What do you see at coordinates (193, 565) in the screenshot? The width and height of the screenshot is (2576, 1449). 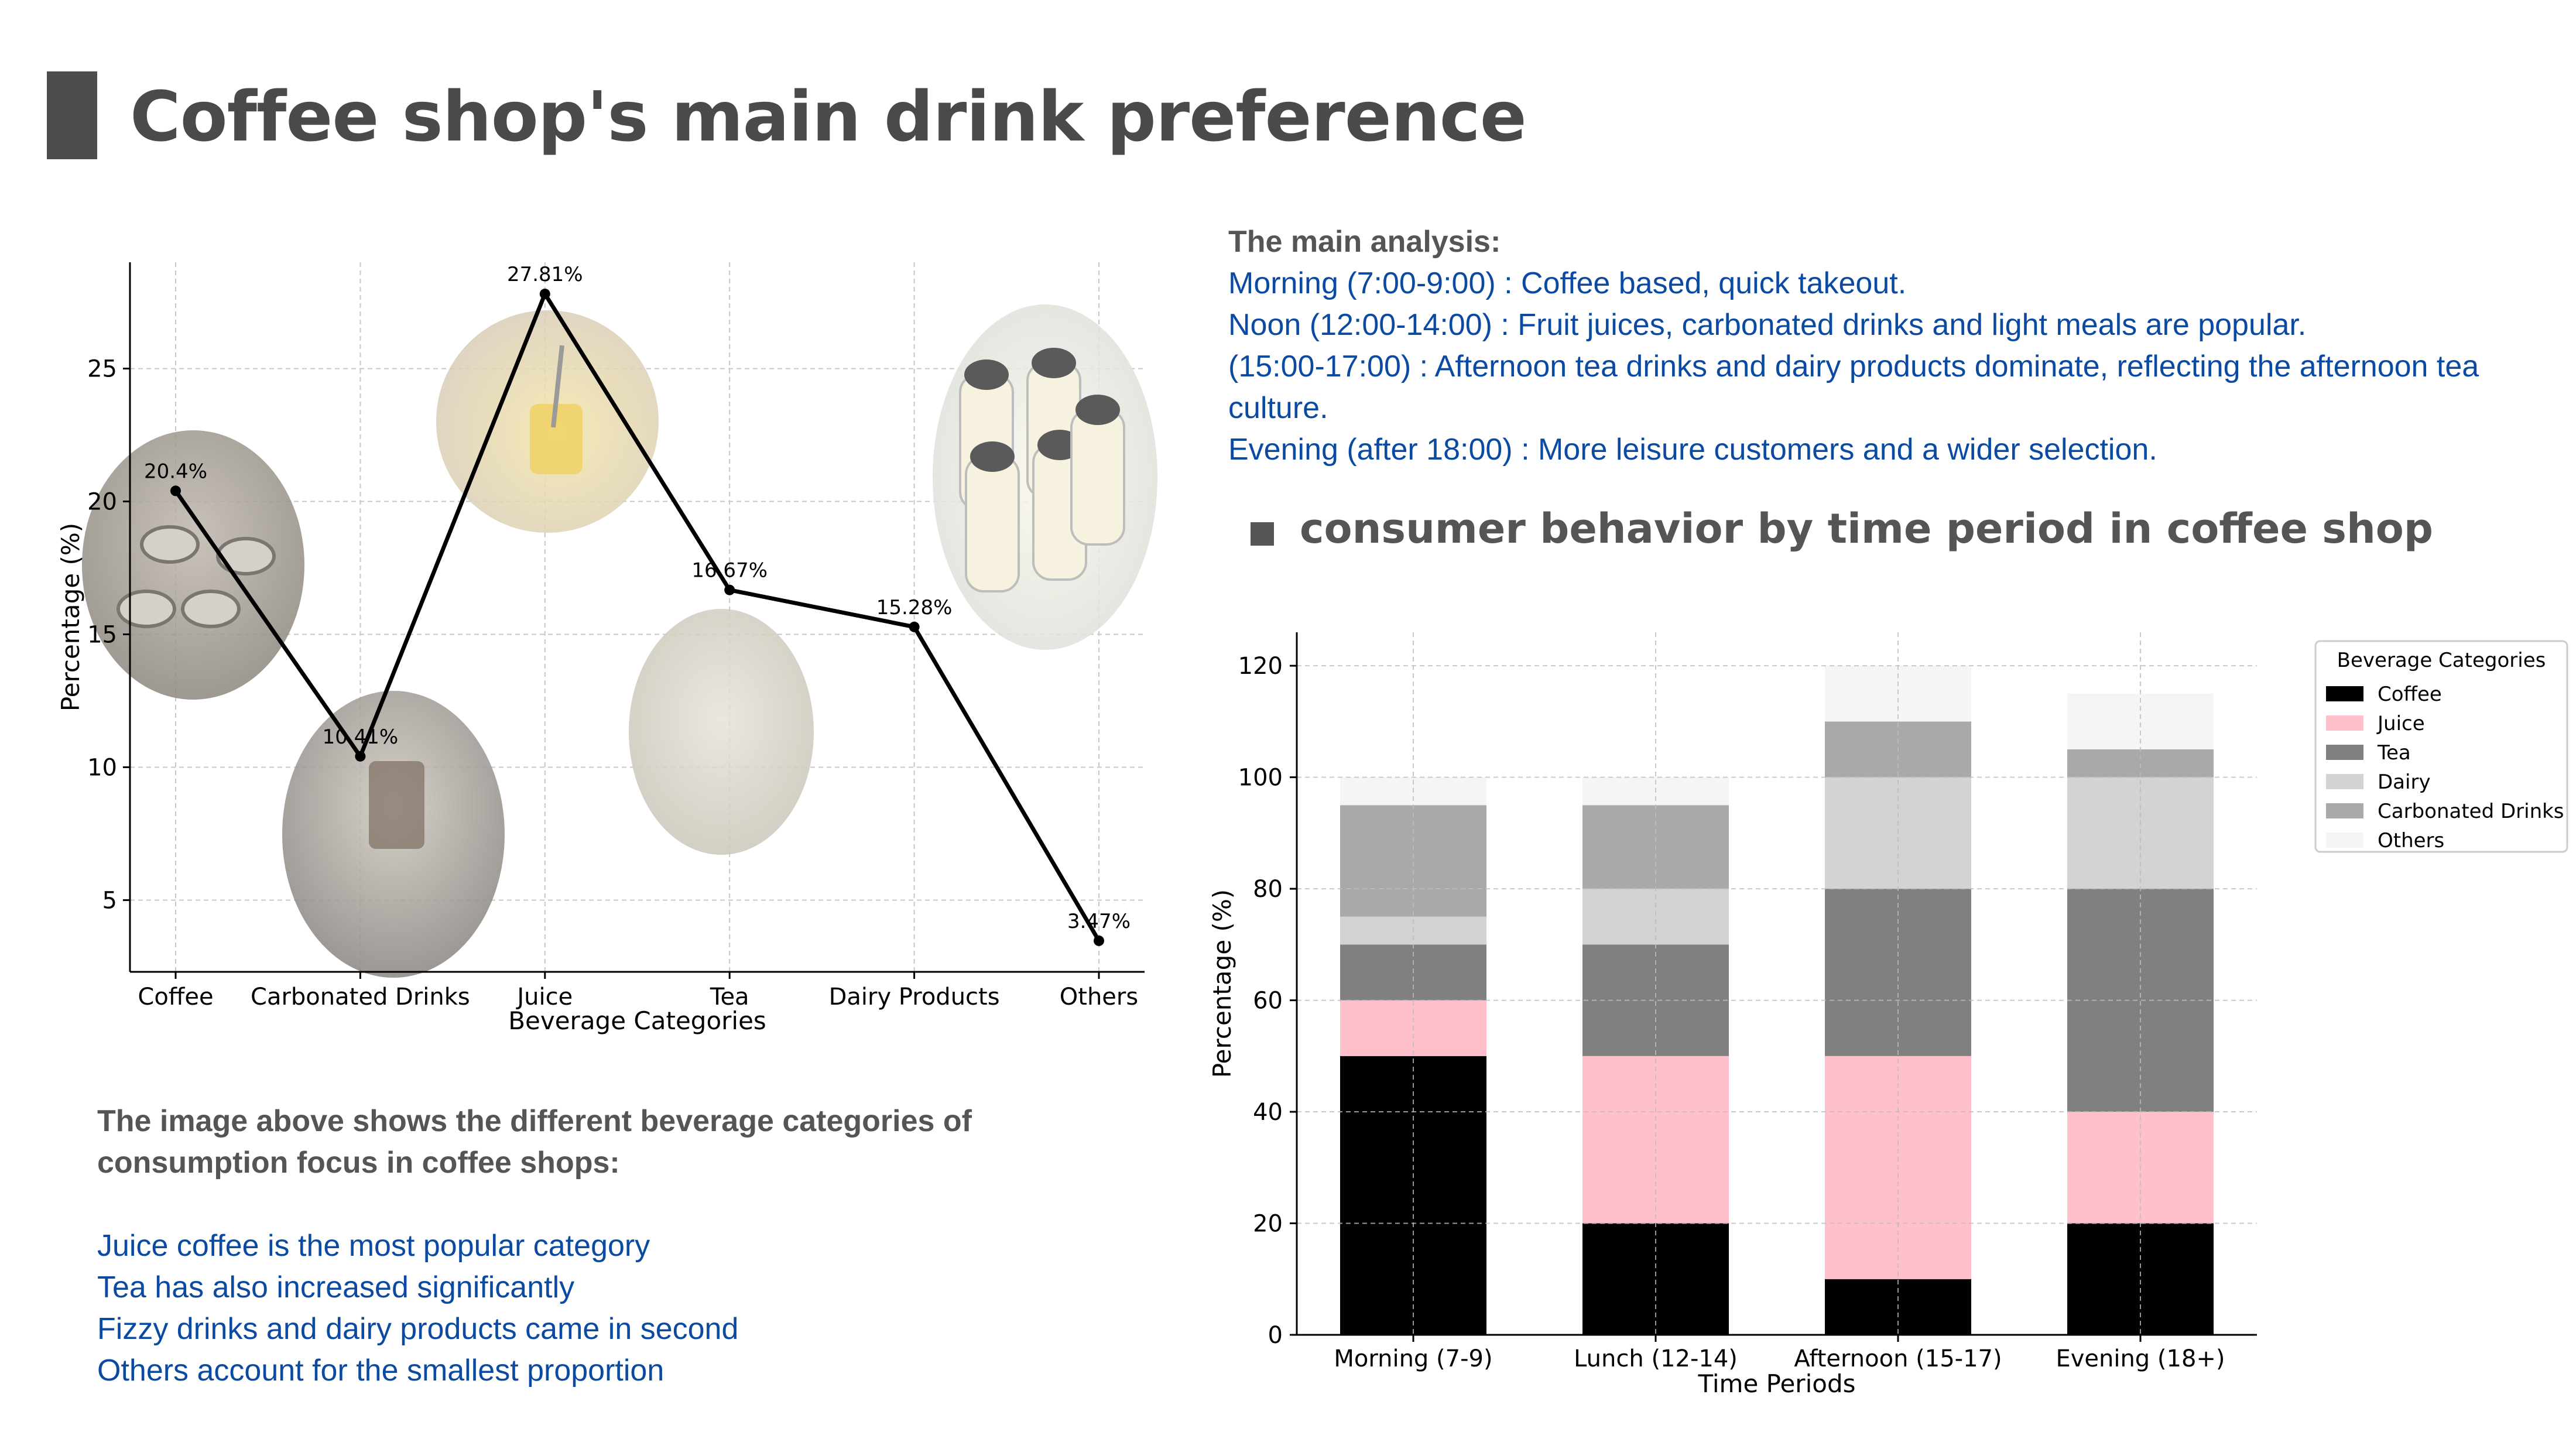 I see `coffee-photo` at bounding box center [193, 565].